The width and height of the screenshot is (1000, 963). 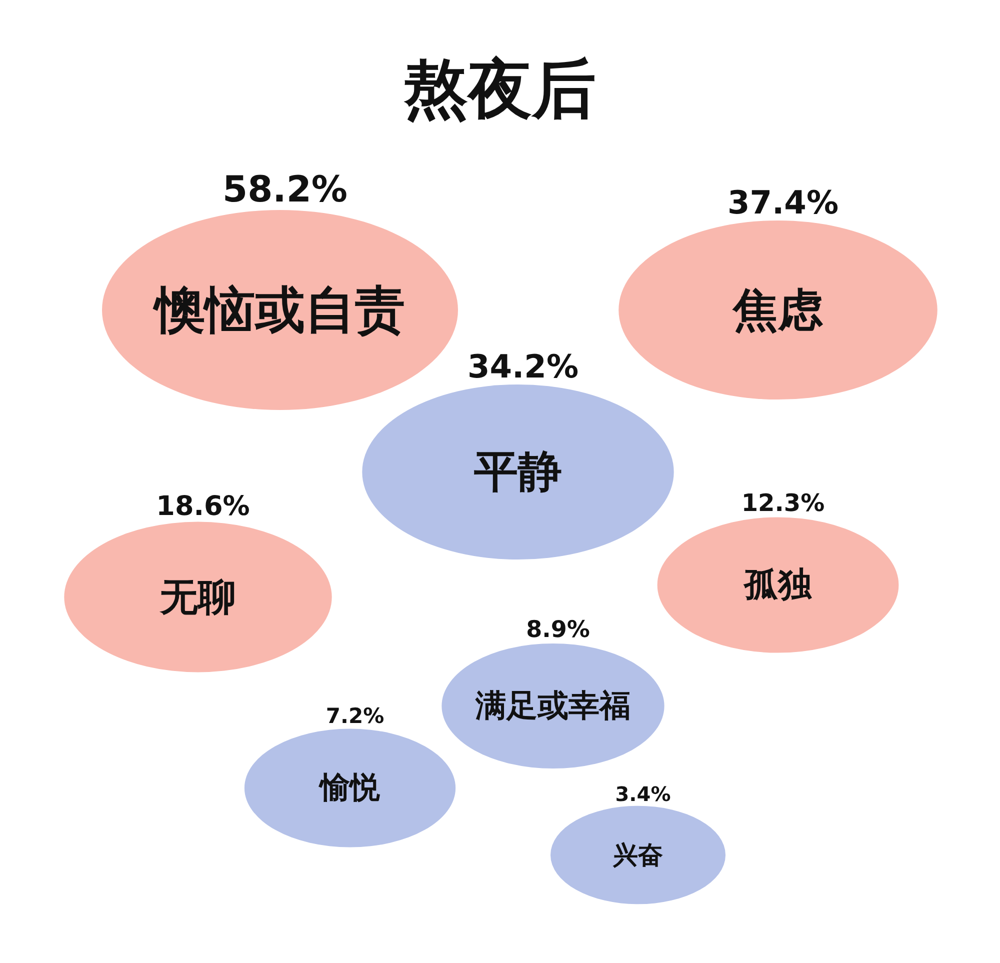 I want to click on data-label: 37.4%, so click(x=783, y=202).